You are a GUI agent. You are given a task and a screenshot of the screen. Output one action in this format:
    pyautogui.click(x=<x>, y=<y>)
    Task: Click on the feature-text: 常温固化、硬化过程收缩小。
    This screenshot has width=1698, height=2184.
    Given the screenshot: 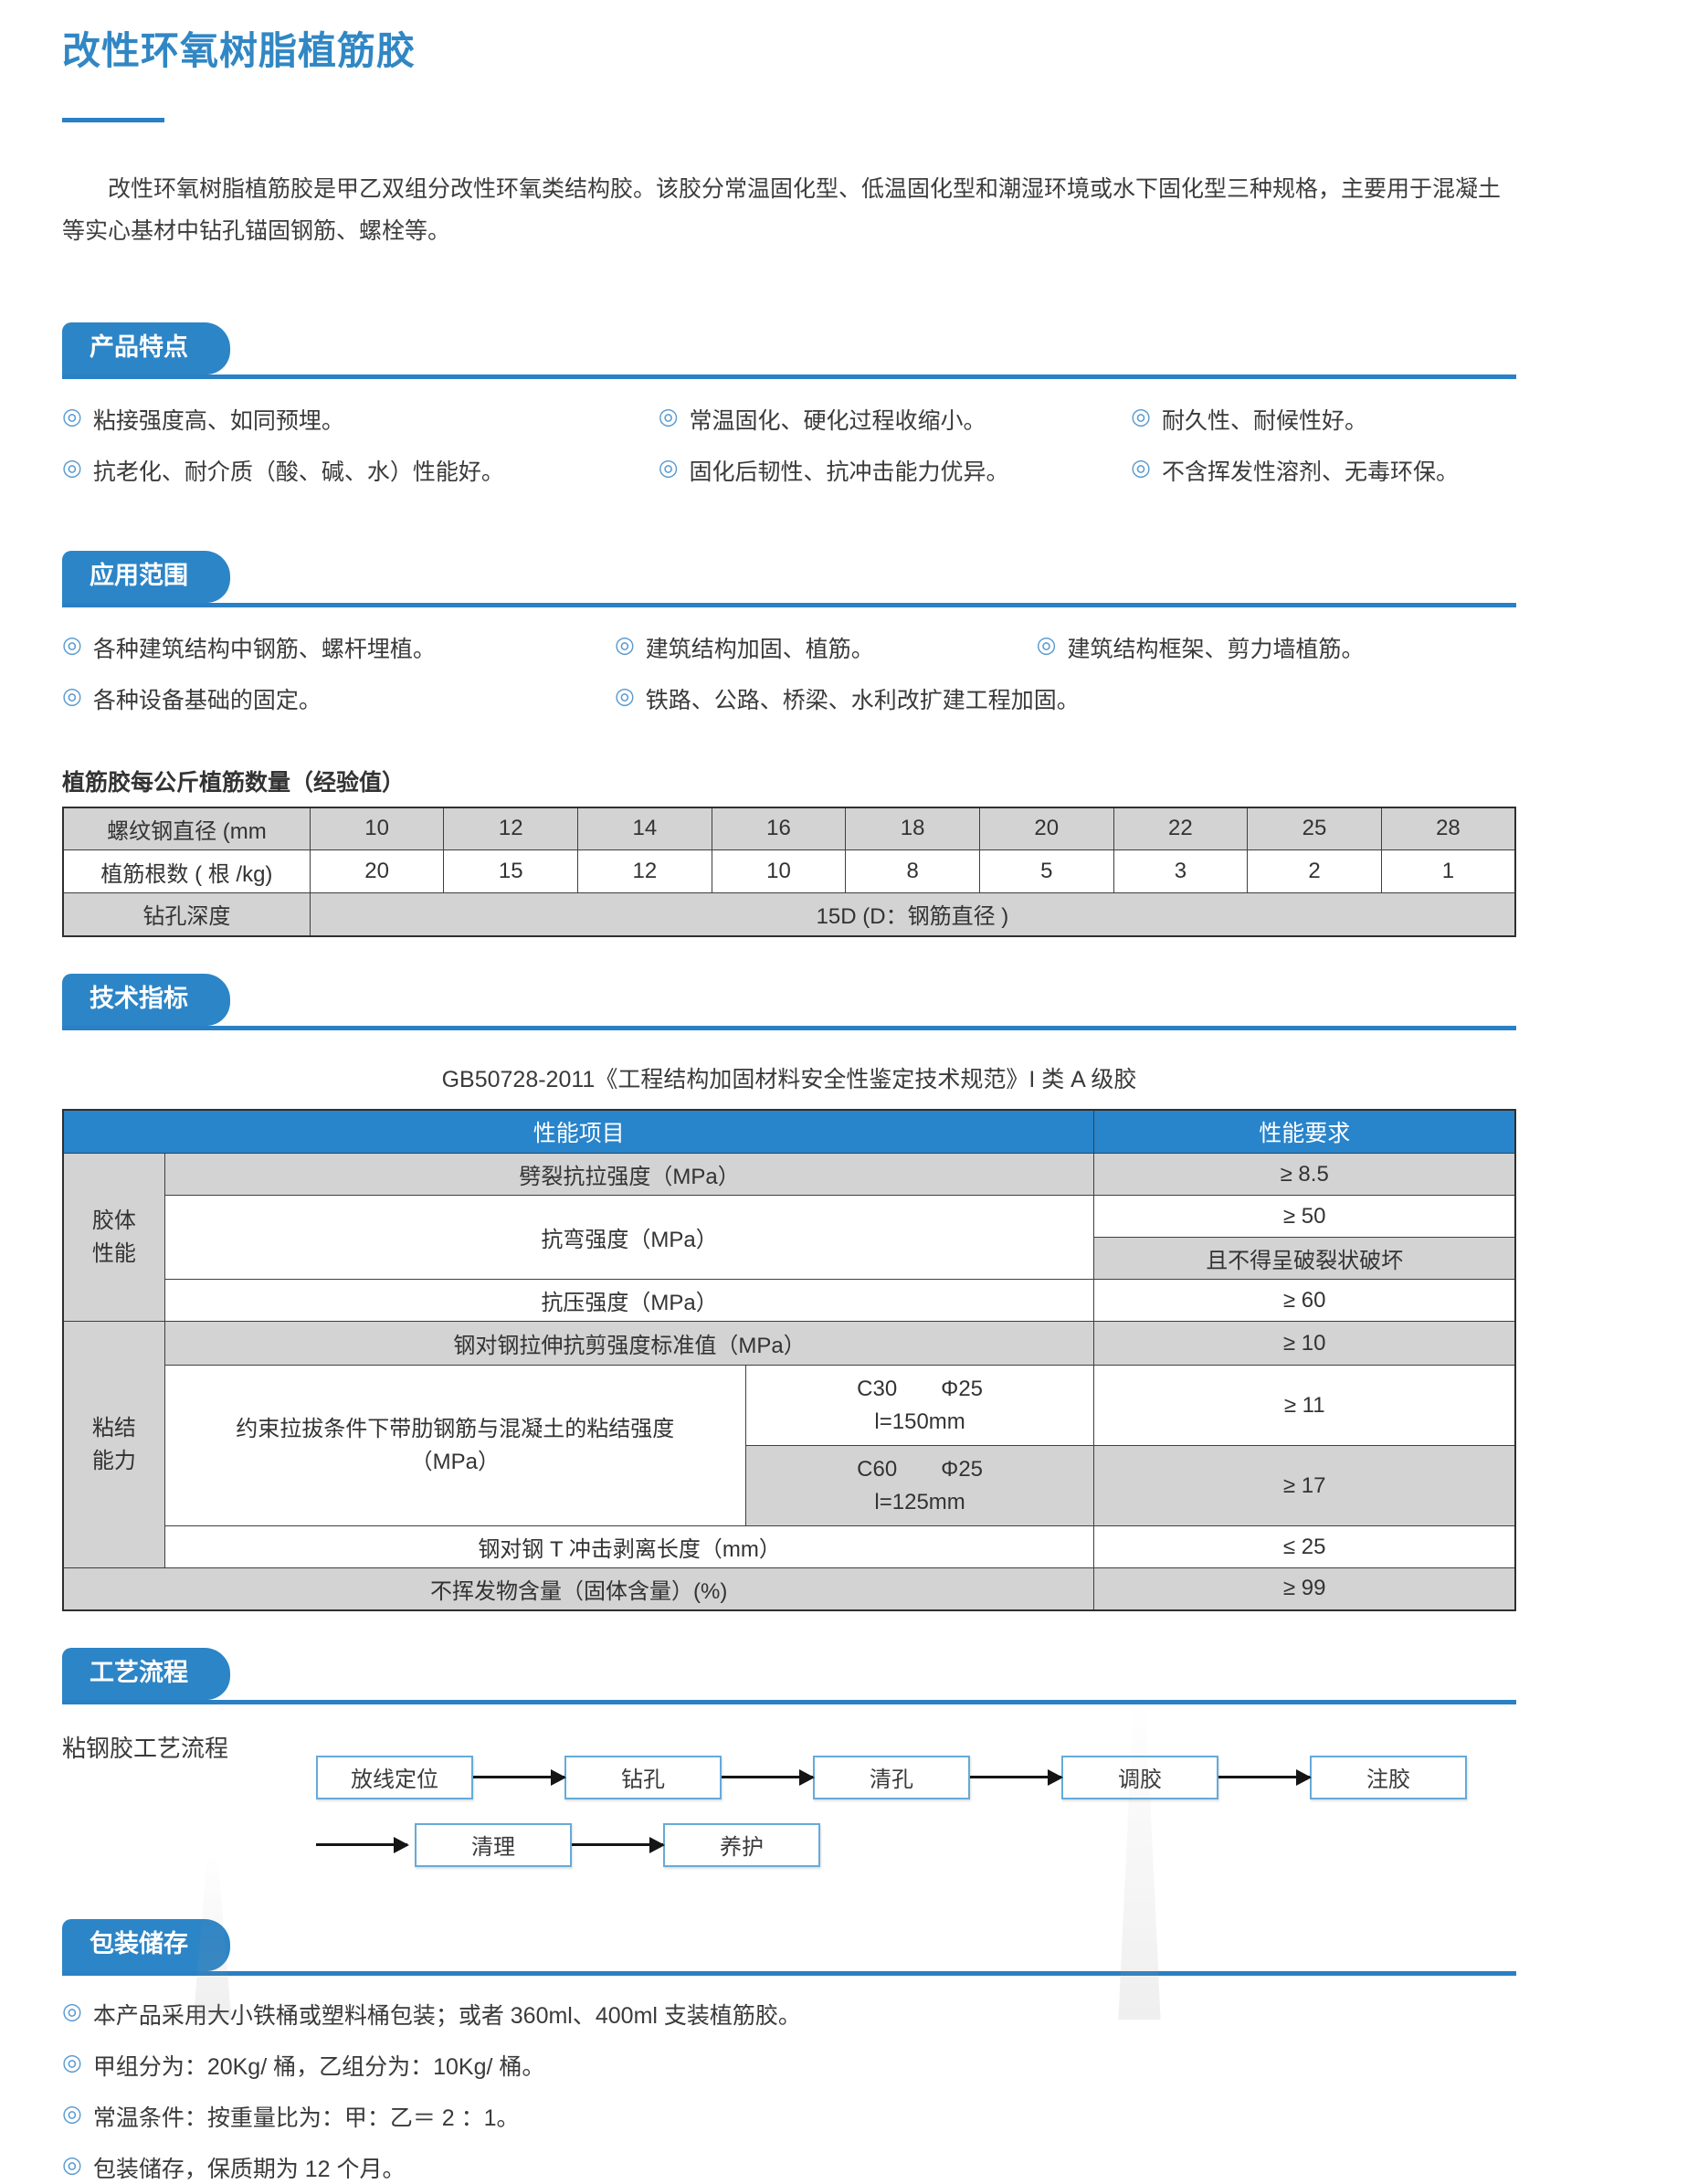 What is the action you would take?
    pyautogui.click(x=837, y=421)
    